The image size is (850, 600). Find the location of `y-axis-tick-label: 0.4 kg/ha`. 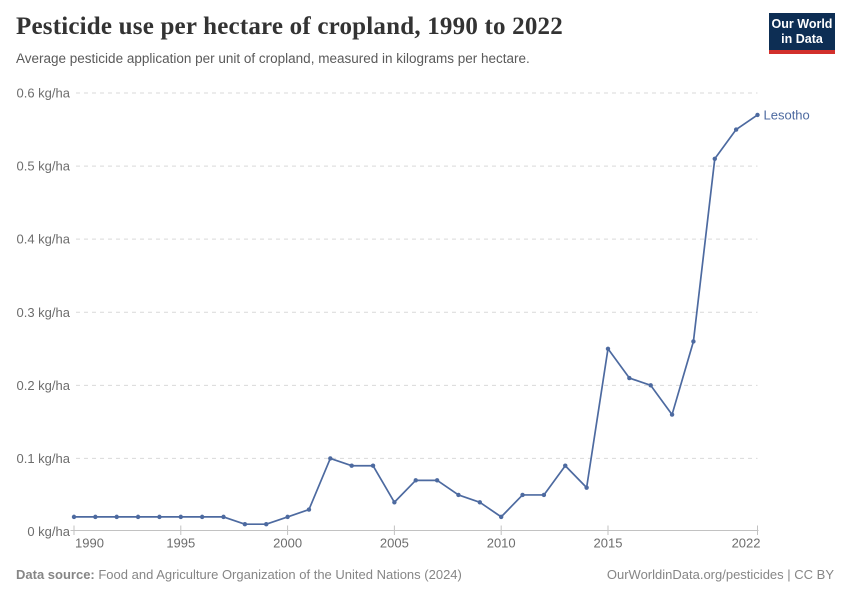

y-axis-tick-label: 0.4 kg/ha is located at coordinates (44, 239).